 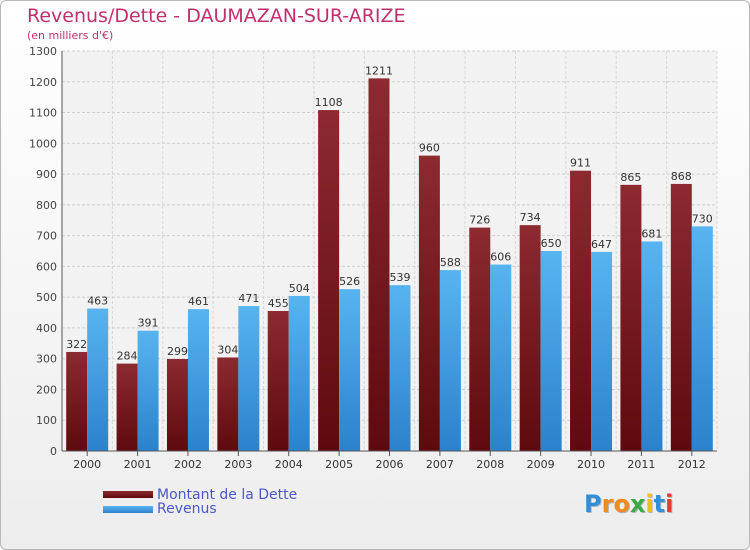 I want to click on legend-swatch-debt, so click(x=128, y=494).